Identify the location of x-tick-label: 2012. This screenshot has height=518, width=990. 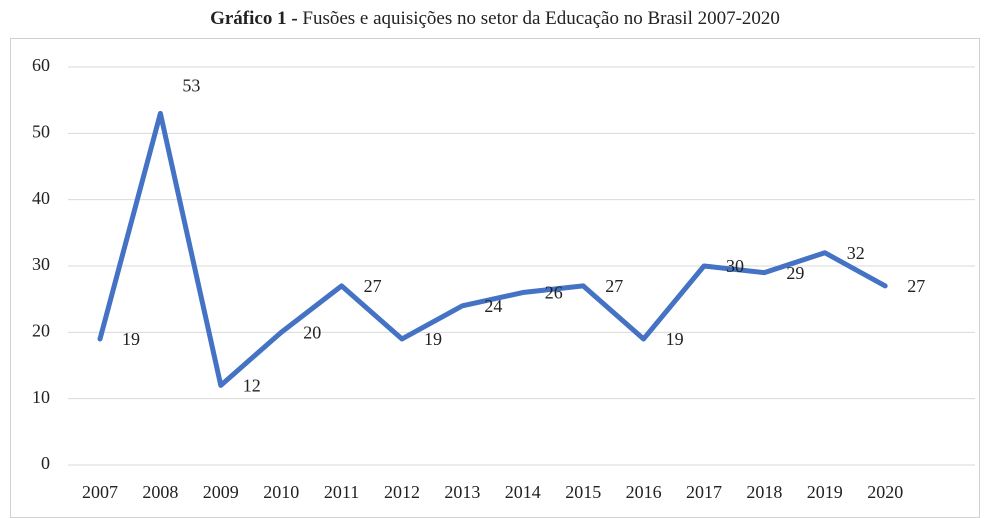
(402, 492).